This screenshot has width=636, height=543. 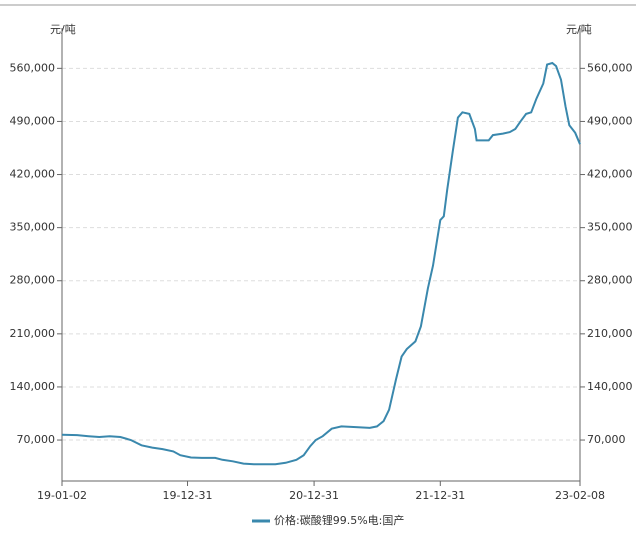 What do you see at coordinates (33, 227) in the screenshot?
I see `y-tick-label: 350,000` at bounding box center [33, 227].